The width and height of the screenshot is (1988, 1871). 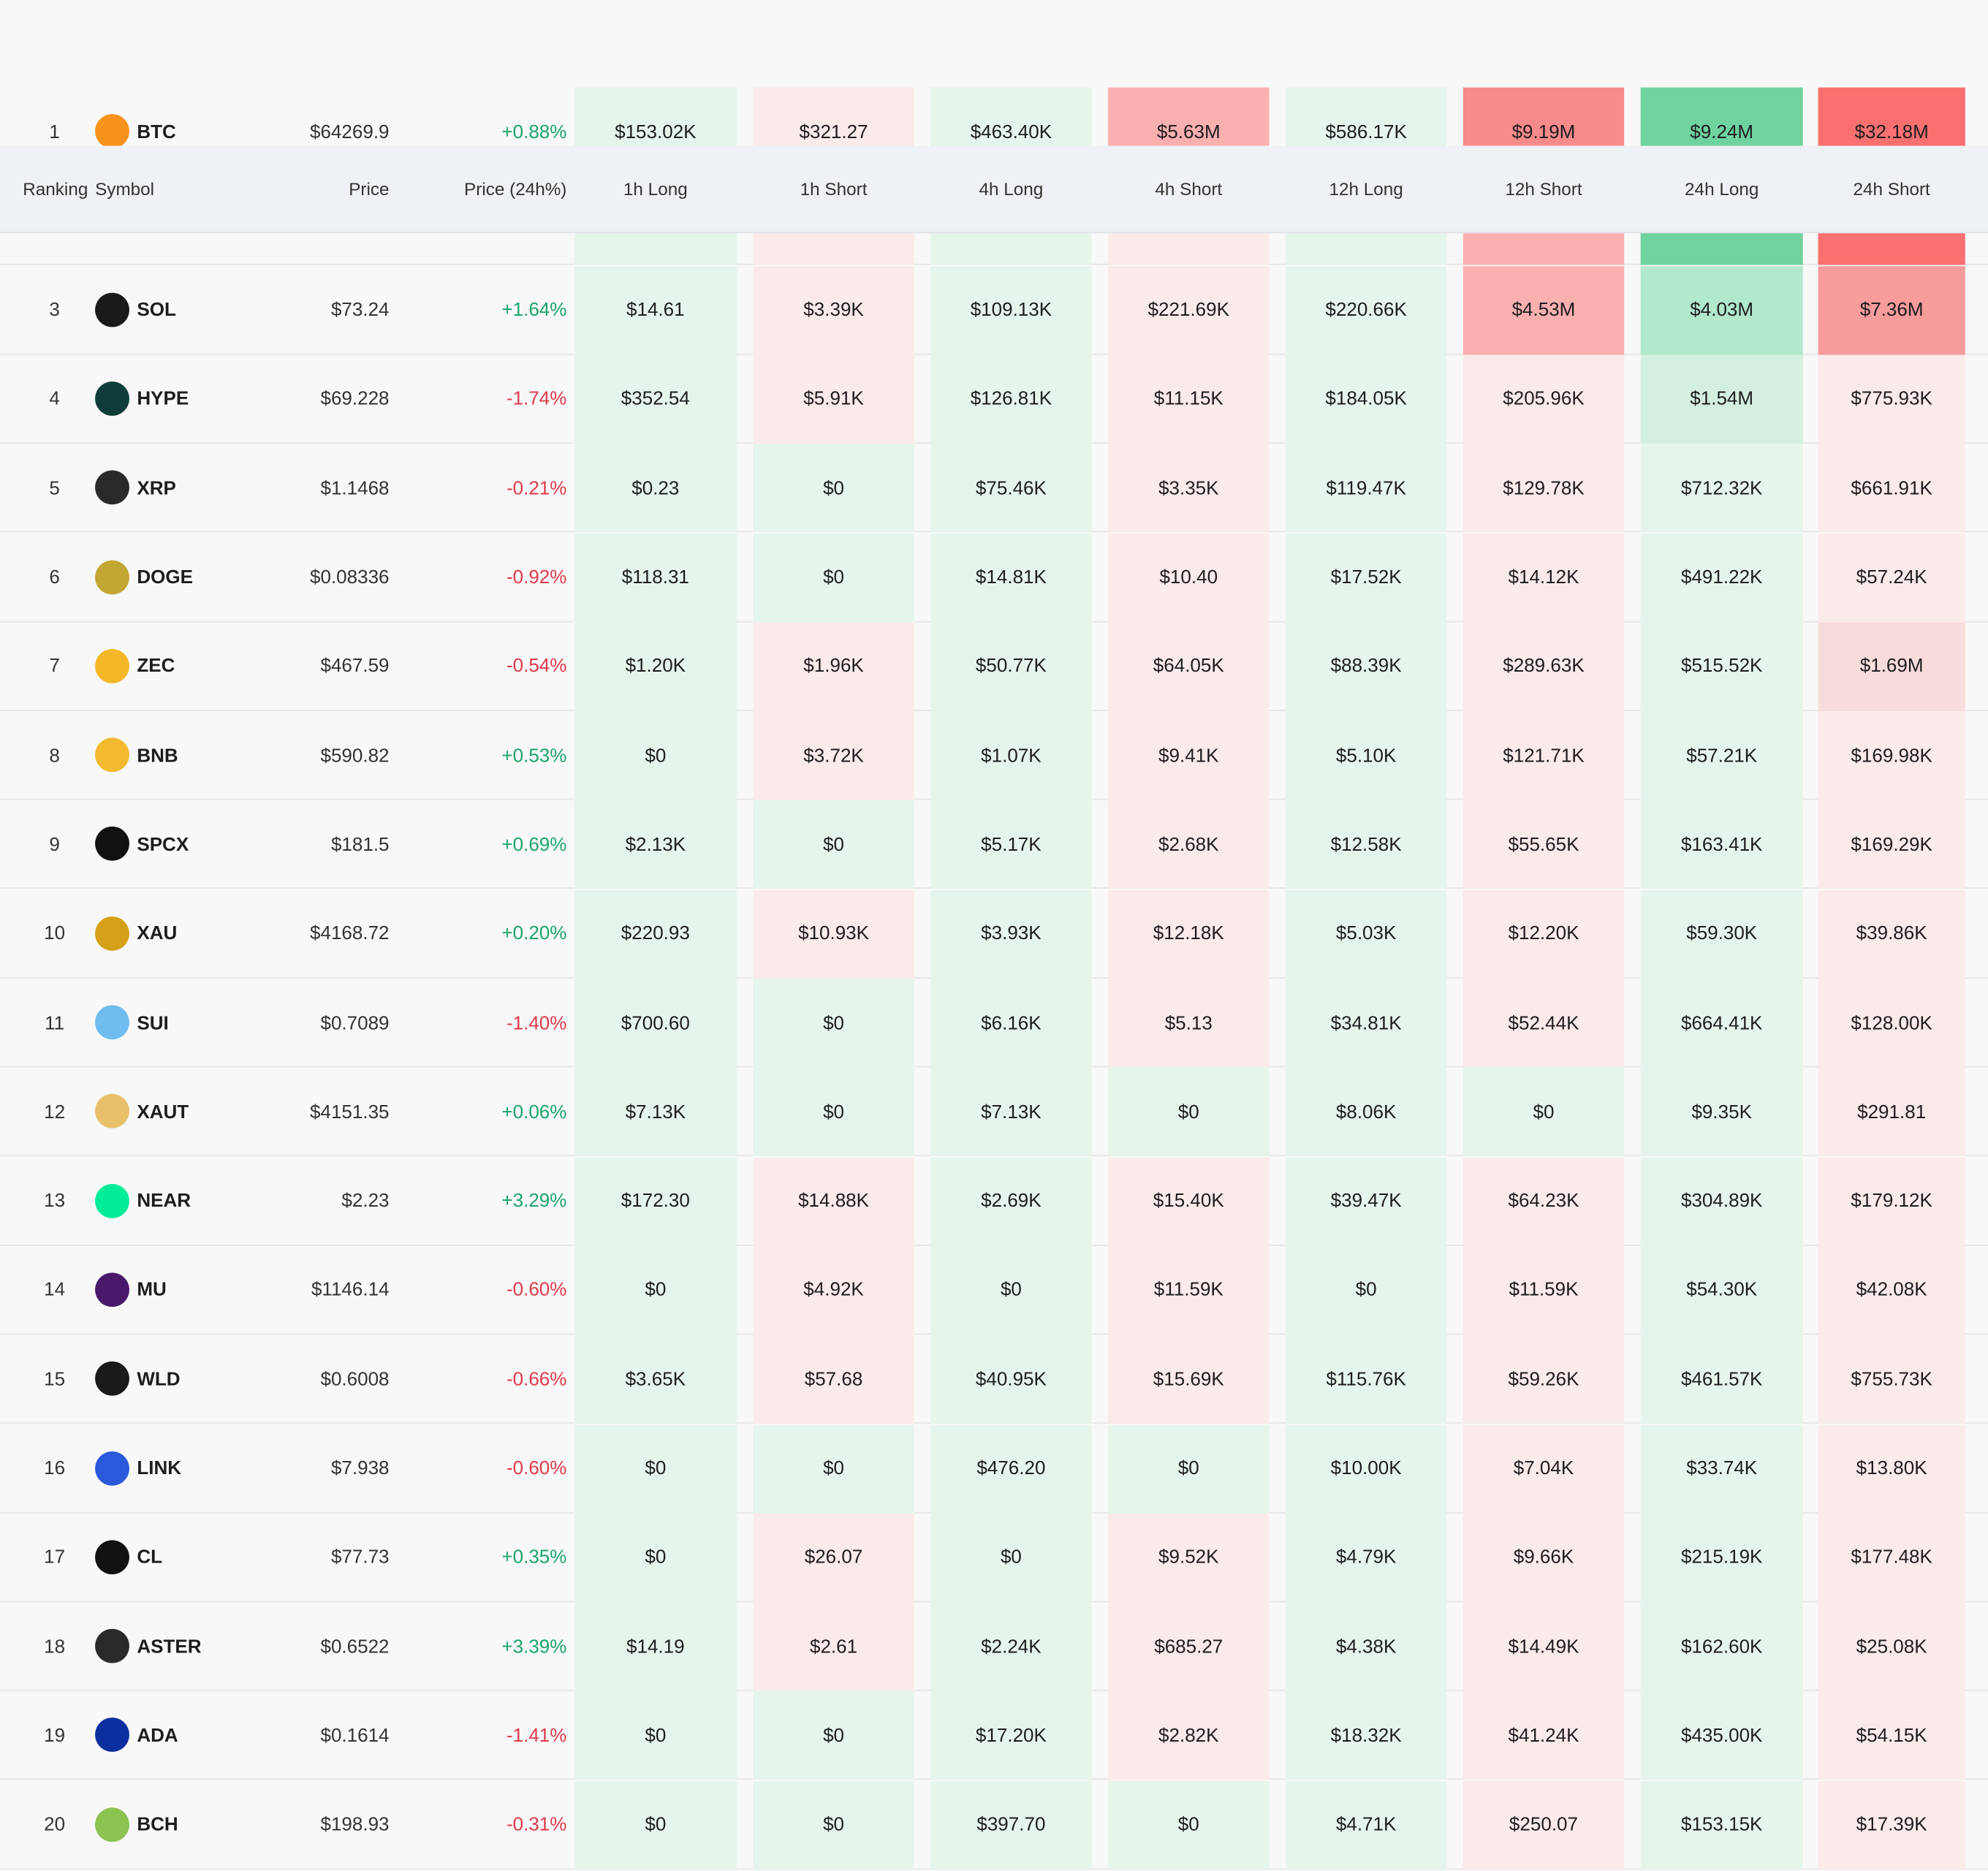 What do you see at coordinates (1891, 1557) in the screenshot?
I see `liquidation-value: $177.48K` at bounding box center [1891, 1557].